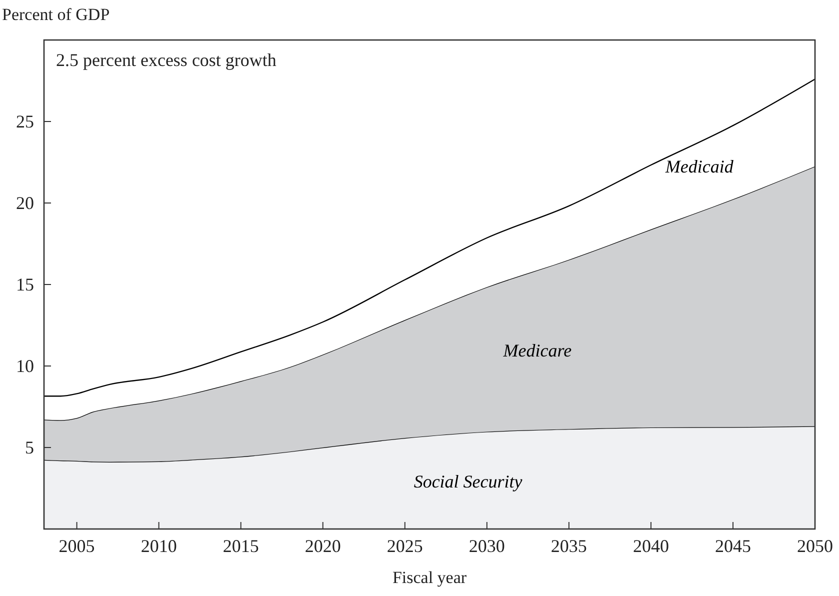 The image size is (839, 596). I want to click on x-tick-label: 2005, so click(76, 546).